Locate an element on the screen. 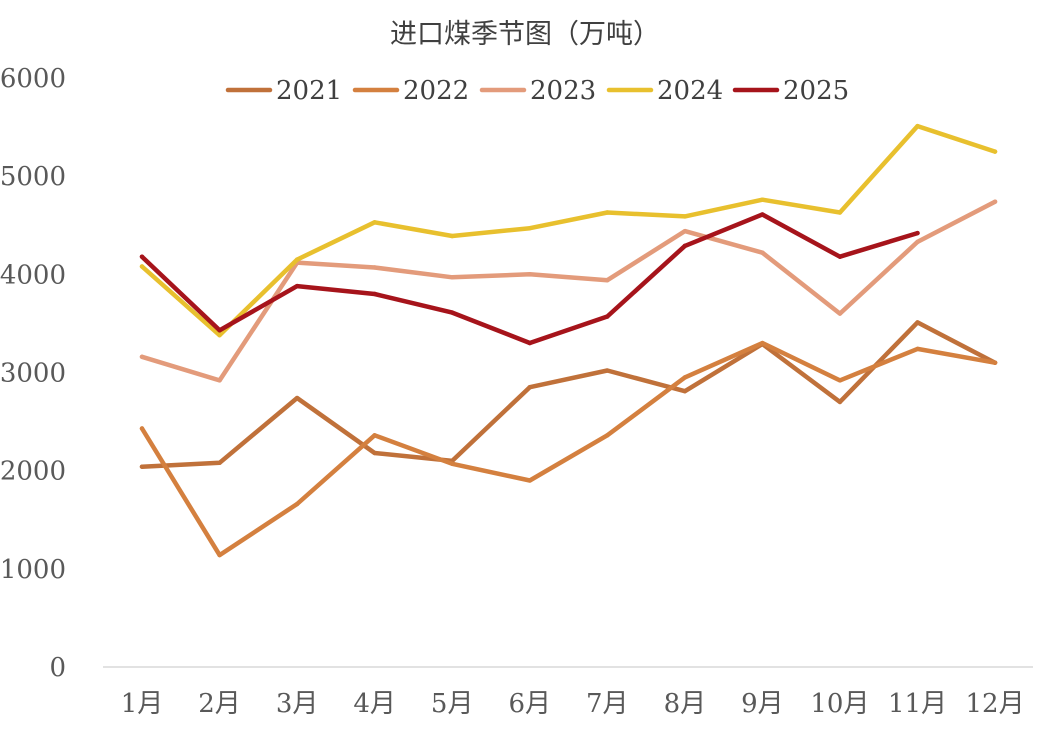 The image size is (1061, 746). chart-title: 进口煤季节图（万吨） is located at coordinates (525, 34).